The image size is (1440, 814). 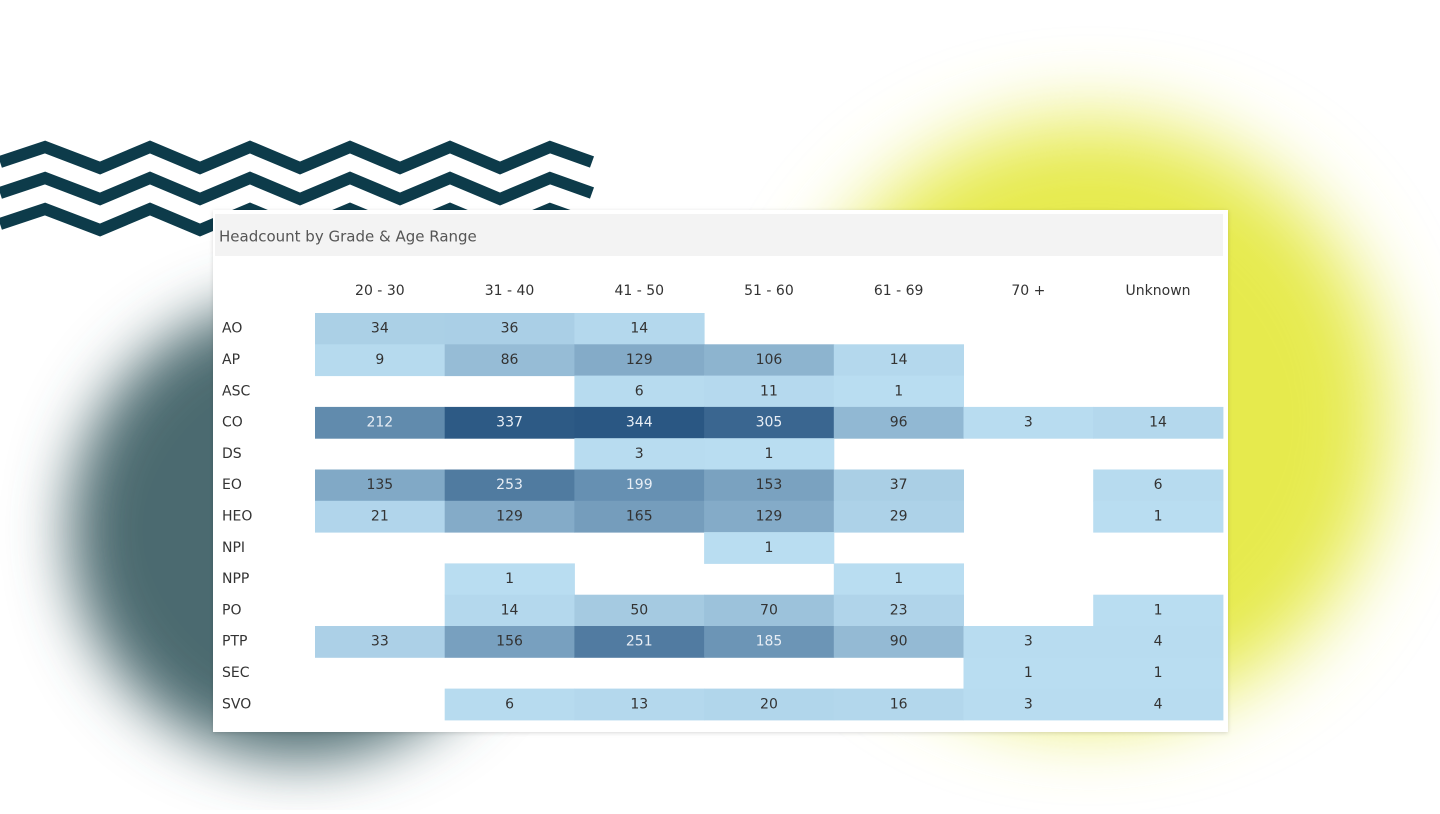 I want to click on row-label: NPI, so click(x=233, y=548).